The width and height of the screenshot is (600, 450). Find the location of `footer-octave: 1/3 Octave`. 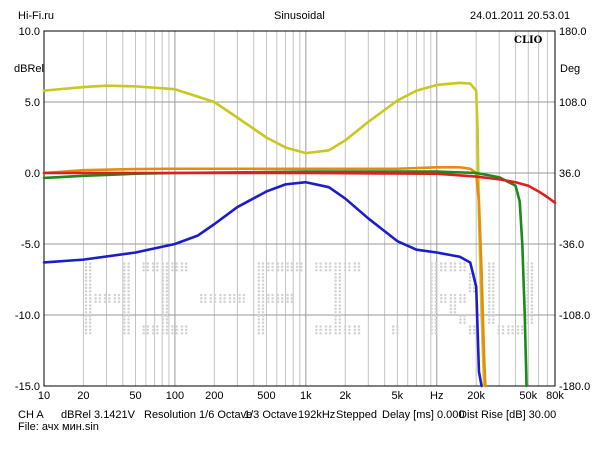

footer-octave: 1/3 Octave is located at coordinates (271, 415).